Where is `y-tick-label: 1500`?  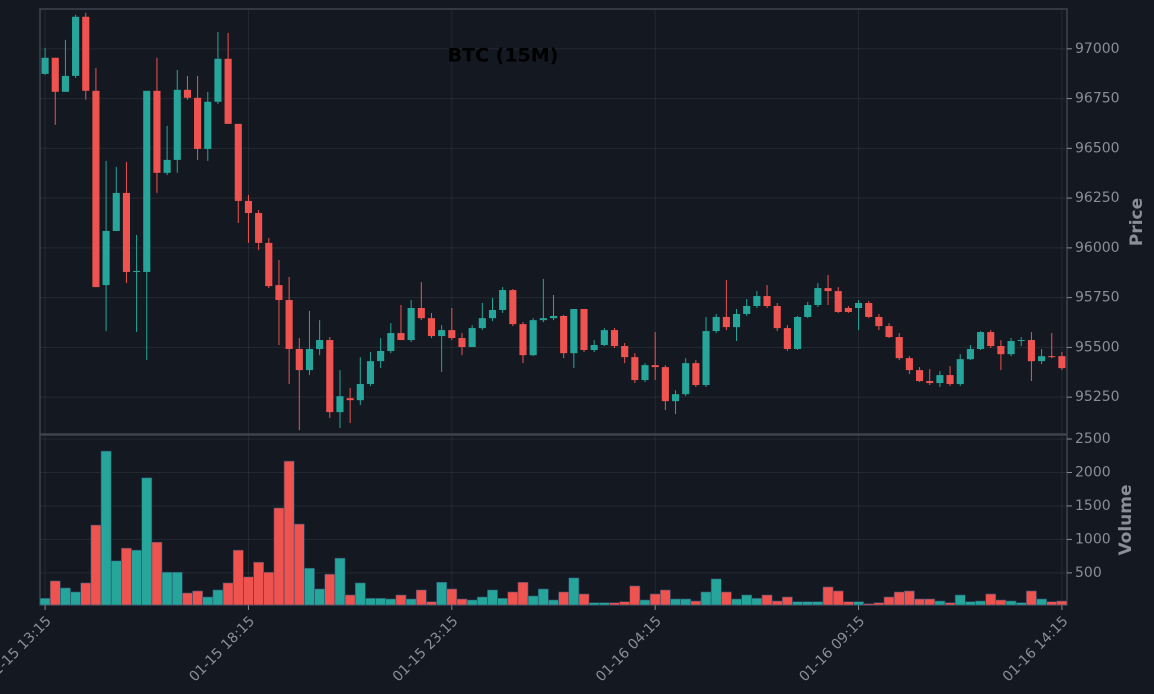
y-tick-label: 1500 is located at coordinates (1093, 506).